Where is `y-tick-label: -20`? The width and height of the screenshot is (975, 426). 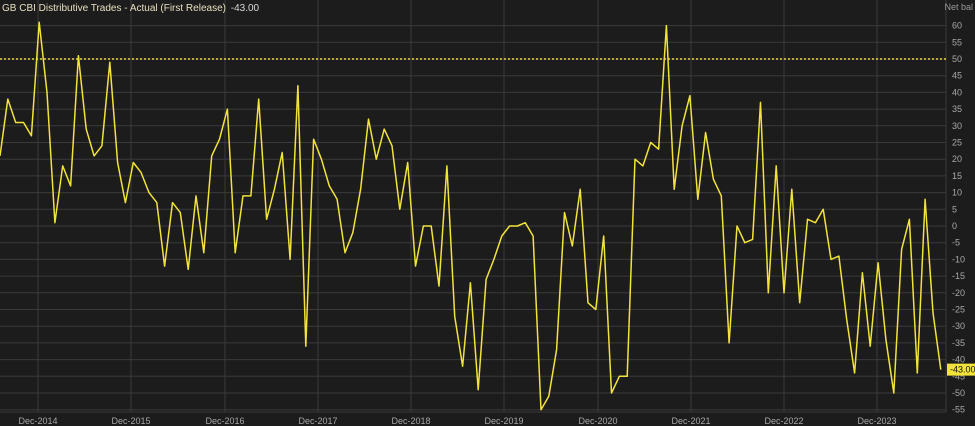 y-tick-label: -20 is located at coordinates (958, 293).